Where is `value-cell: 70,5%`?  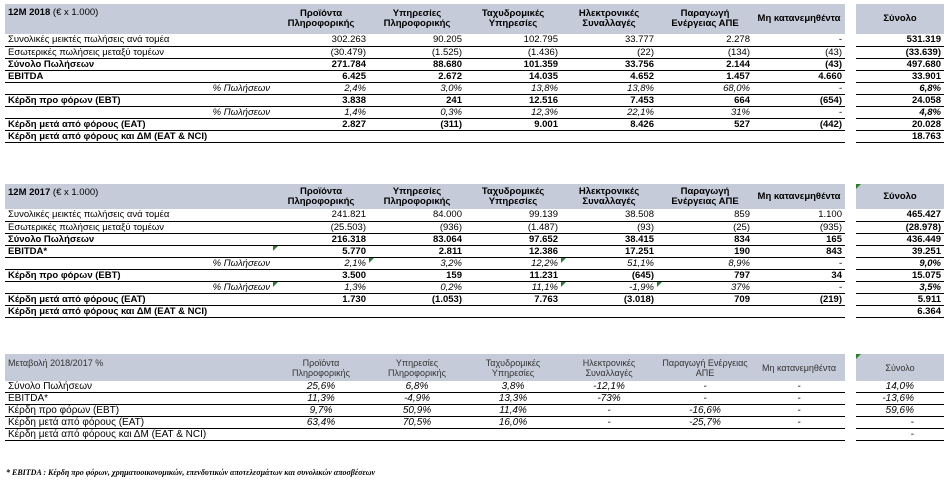 value-cell: 70,5% is located at coordinates (417, 422).